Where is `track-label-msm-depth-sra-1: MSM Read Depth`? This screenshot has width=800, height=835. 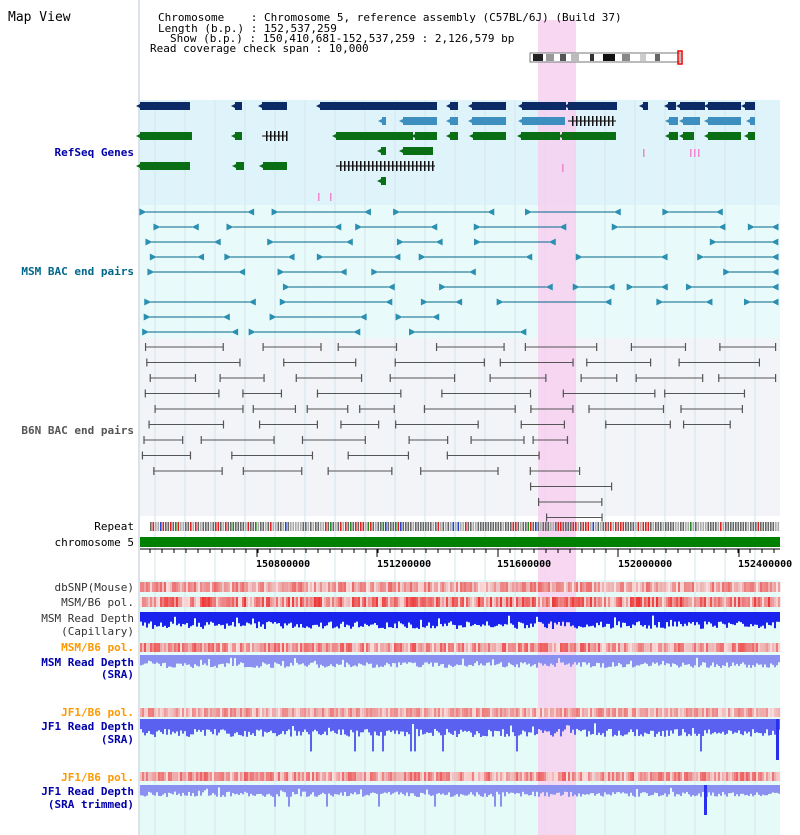
track-label-msm-depth-sra-1: MSM Read Depth is located at coordinates (87, 662).